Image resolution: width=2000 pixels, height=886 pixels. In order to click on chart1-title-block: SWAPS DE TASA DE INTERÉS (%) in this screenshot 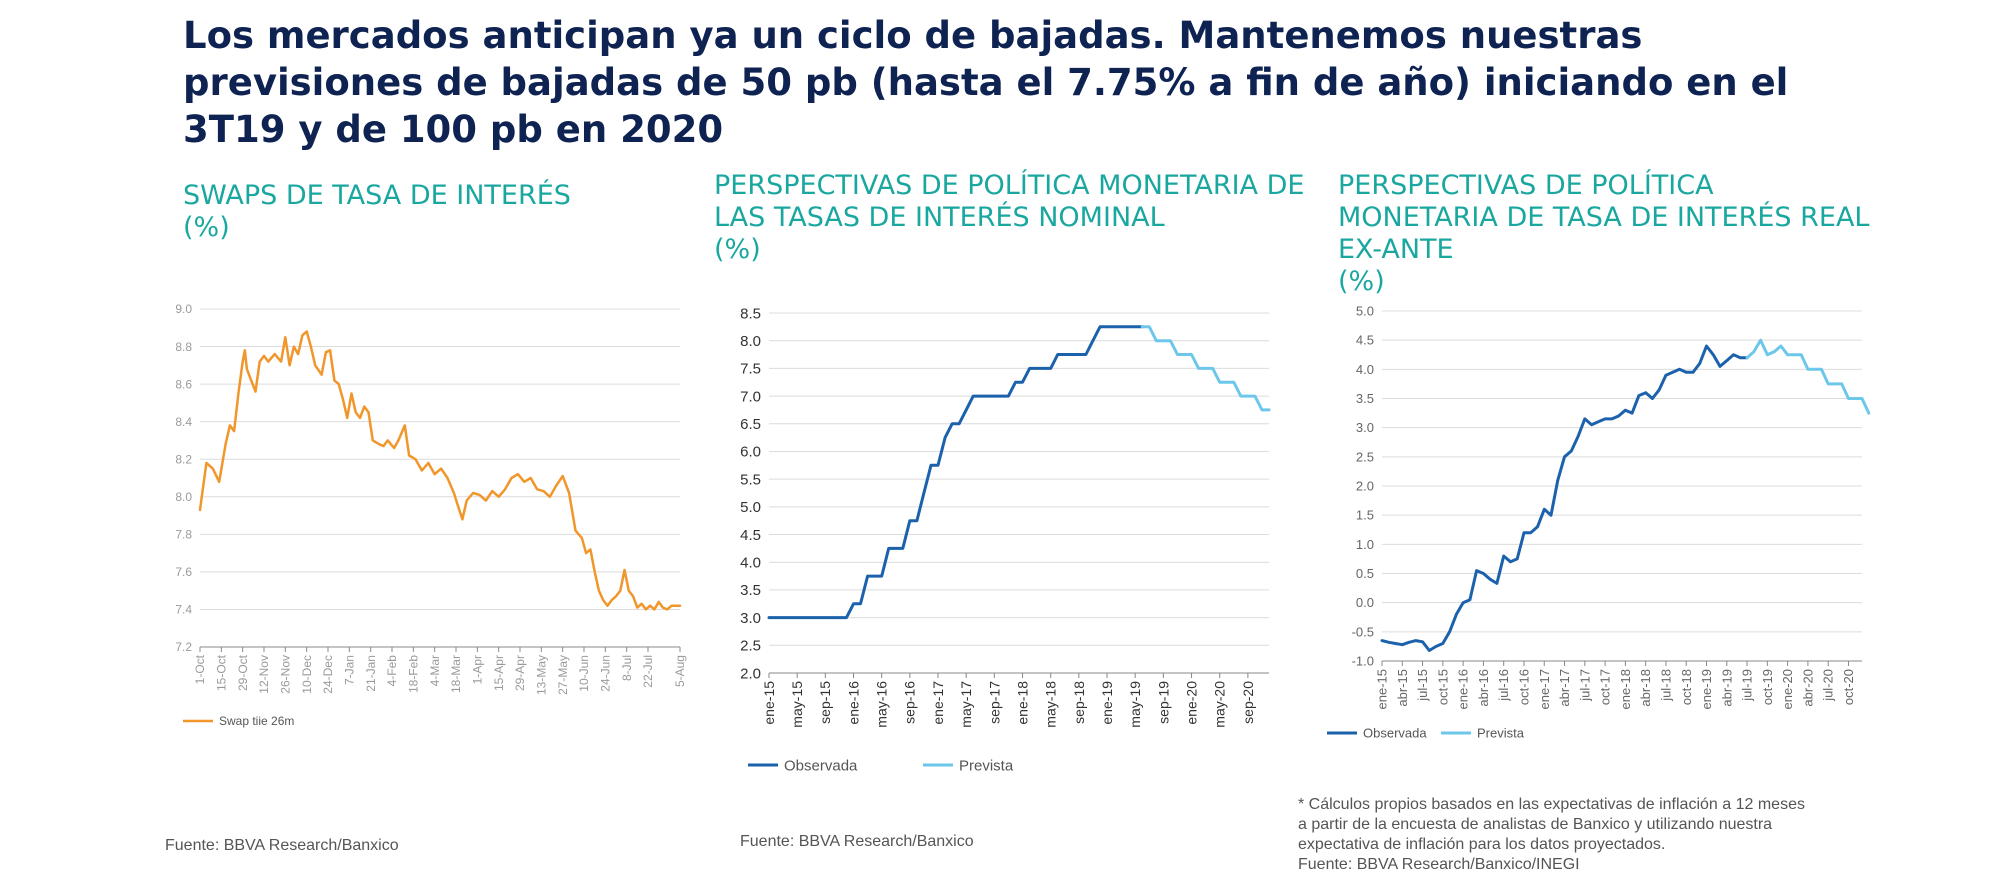, I will do `click(377, 212)`.